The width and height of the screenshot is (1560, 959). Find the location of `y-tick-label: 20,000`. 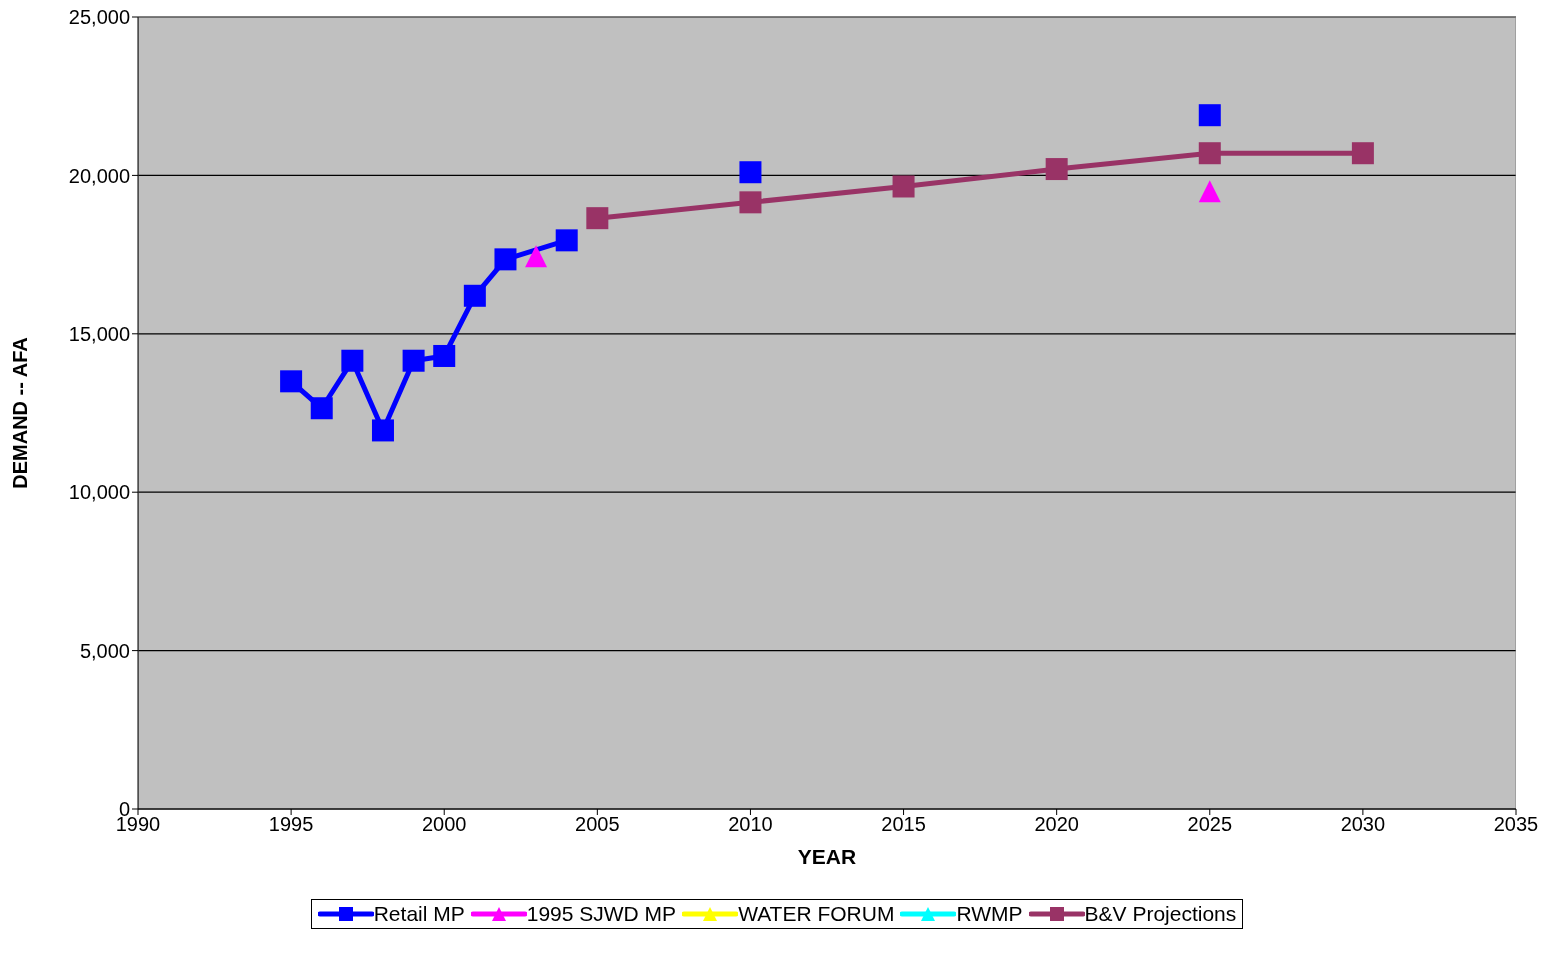

y-tick-label: 20,000 is located at coordinates (99, 175).